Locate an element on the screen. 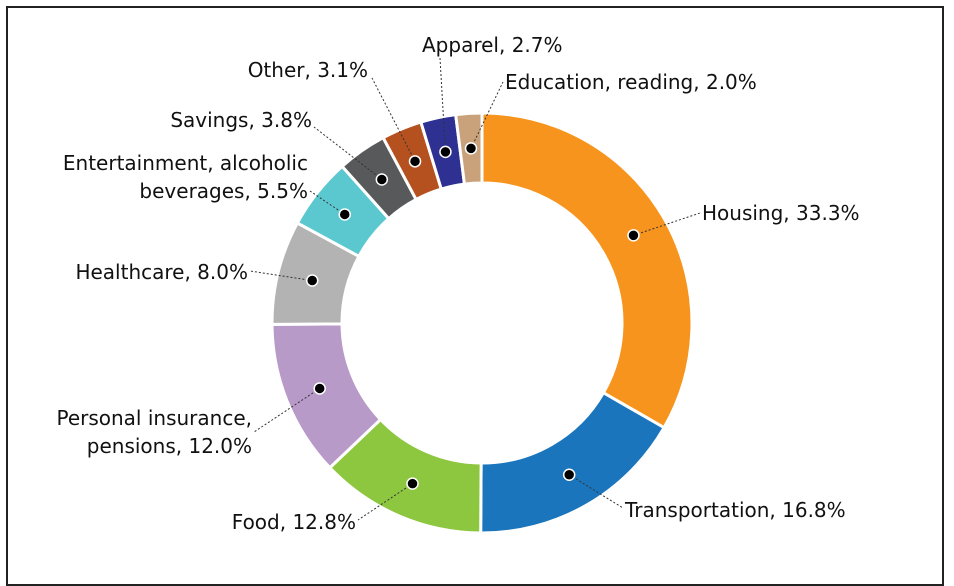  data-label: Apparel, 2.7% is located at coordinates (492, 45).